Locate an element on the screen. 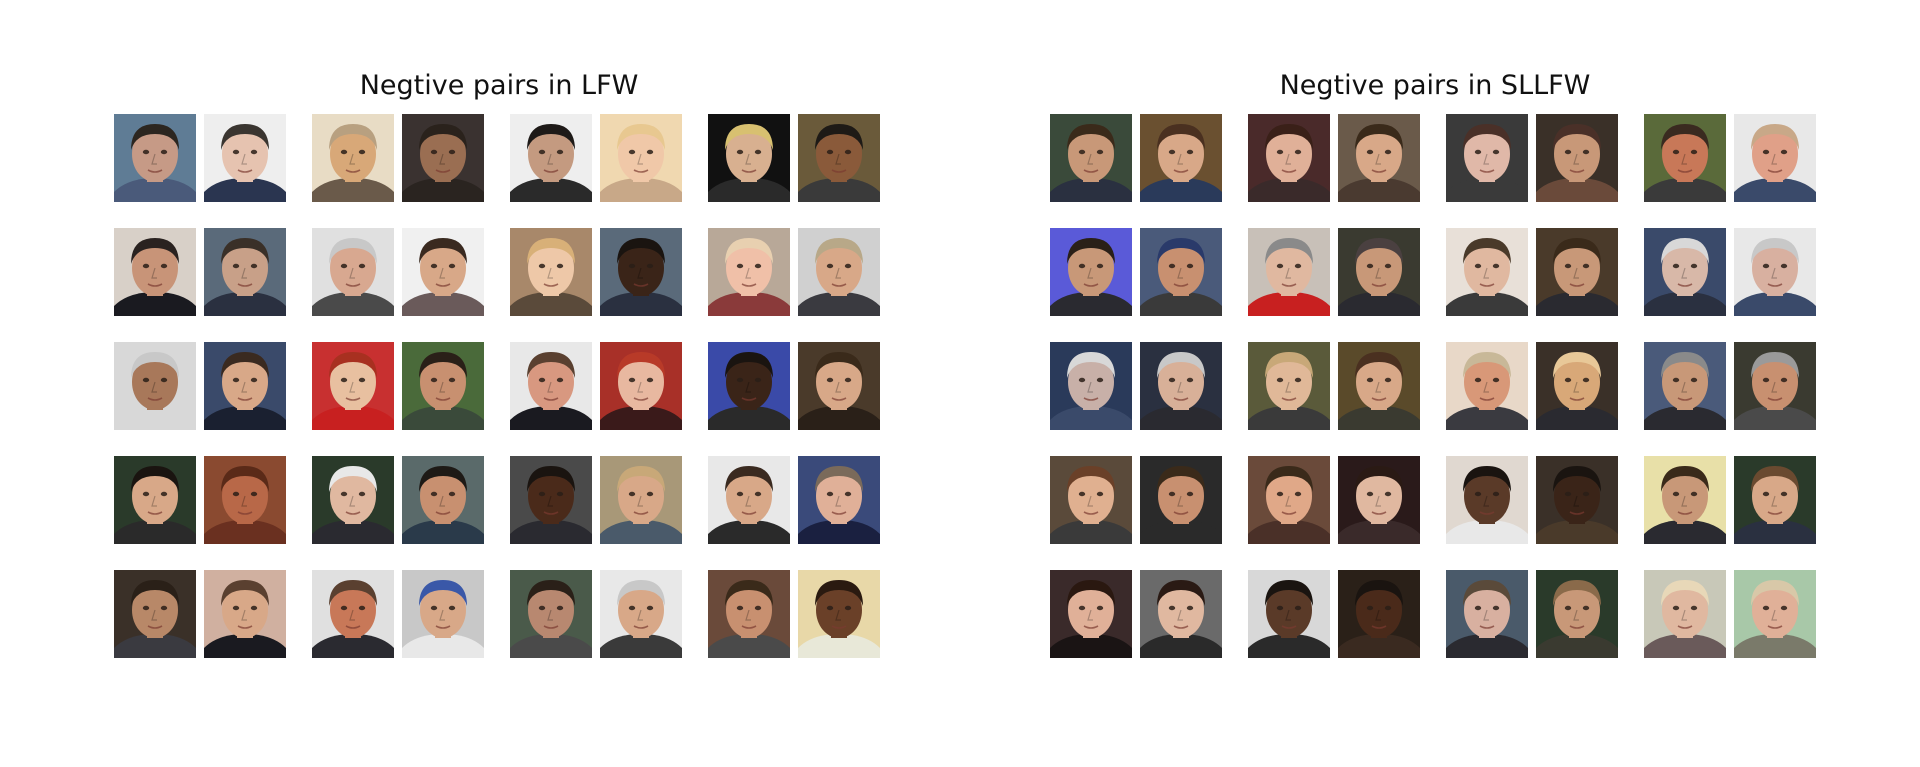 The image size is (1920, 767). panel-title-sllfw: Negtive pairs in SLLFW is located at coordinates (1435, 85).